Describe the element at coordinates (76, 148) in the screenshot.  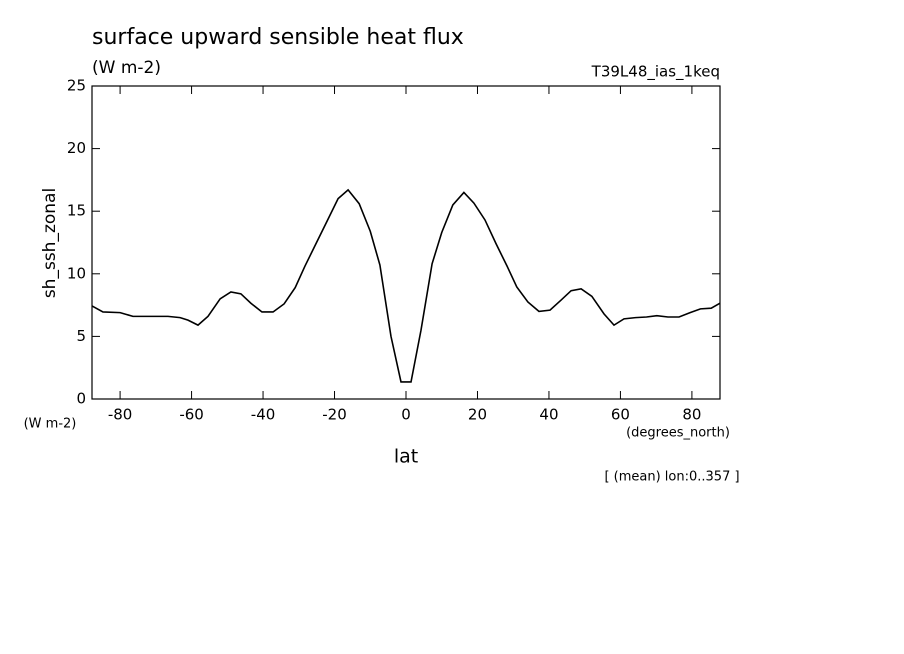
I see `y-tick-label: 20` at that location.